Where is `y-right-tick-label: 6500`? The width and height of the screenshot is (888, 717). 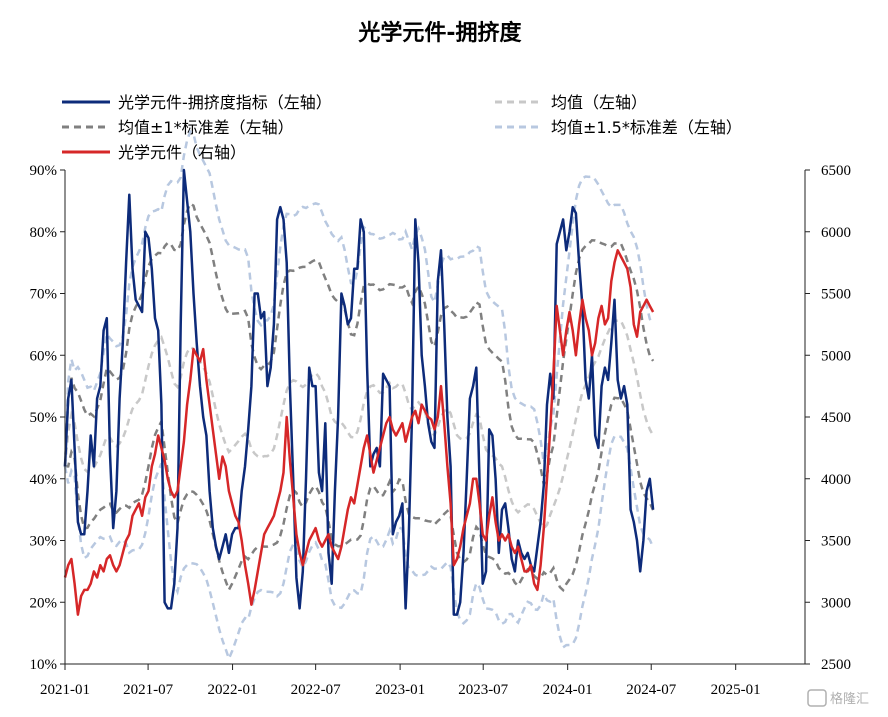 y-right-tick-label: 6500 is located at coordinates (836, 171).